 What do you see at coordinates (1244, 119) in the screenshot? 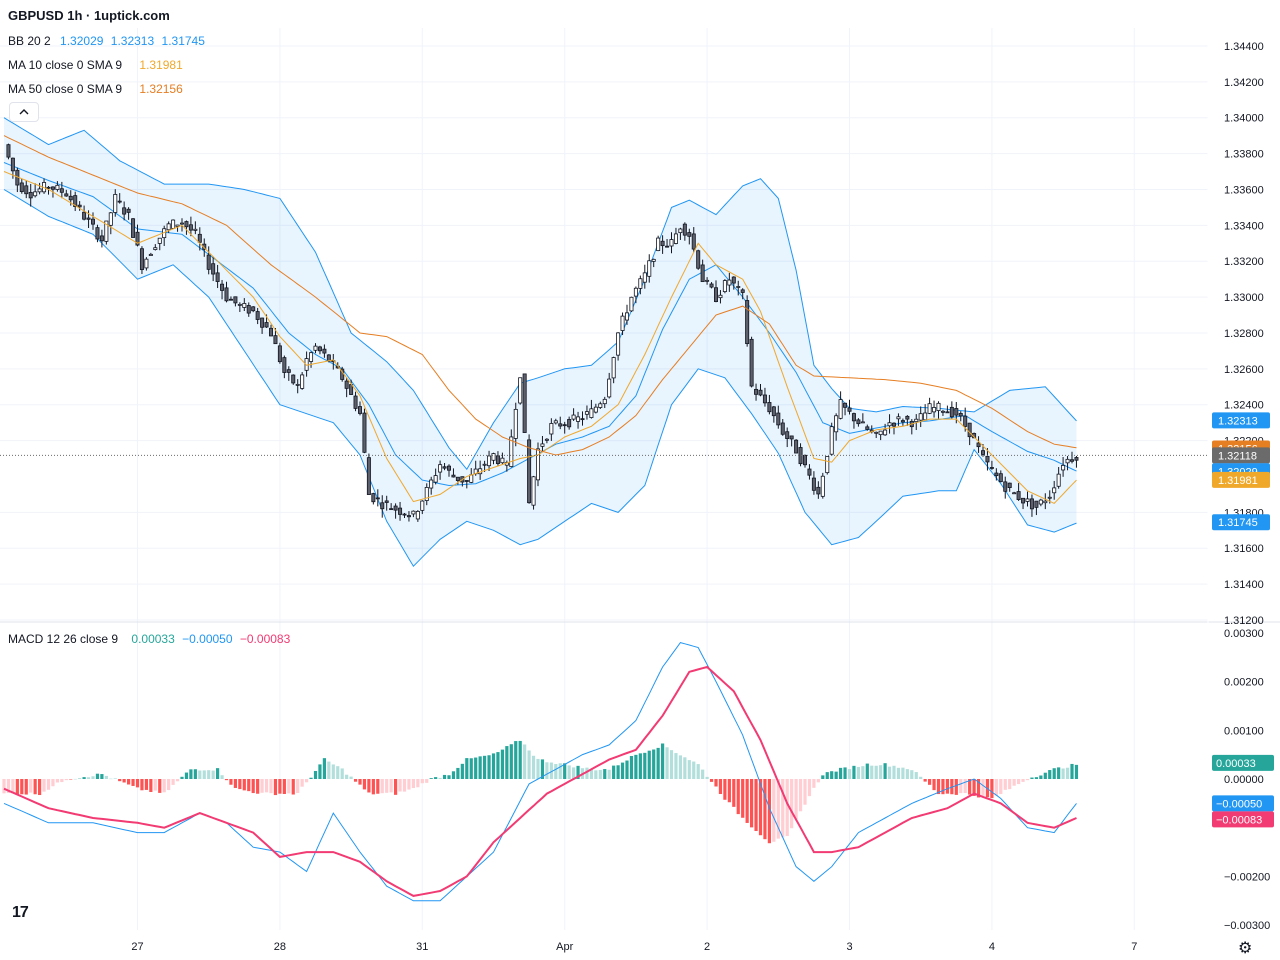
I see `price-tick-label: 1.34000` at bounding box center [1244, 119].